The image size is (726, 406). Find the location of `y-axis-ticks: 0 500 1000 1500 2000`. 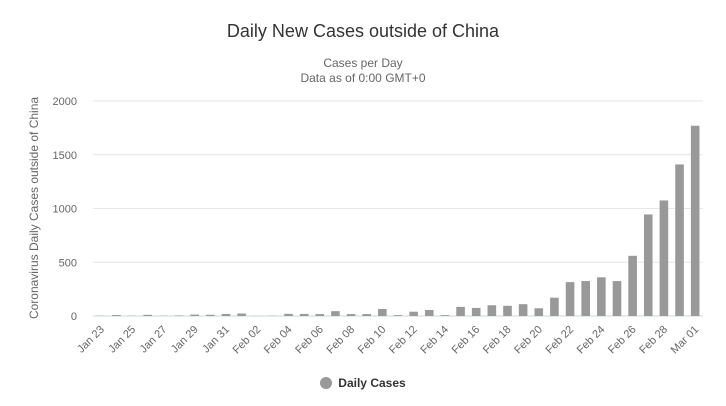

y-axis-ticks: 0 500 1000 1500 2000 is located at coordinates (65, 209).